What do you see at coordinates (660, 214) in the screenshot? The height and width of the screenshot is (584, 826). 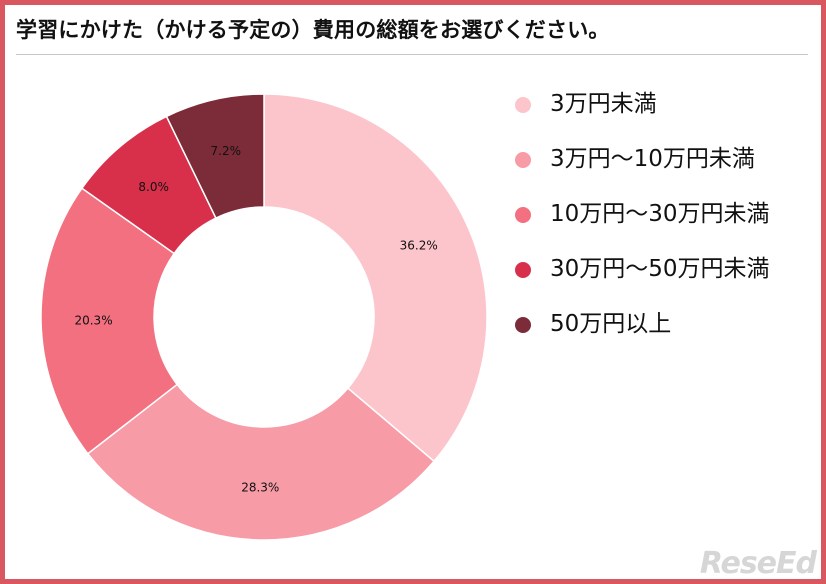 I see `legend-label: 10万円～30万円未満` at bounding box center [660, 214].